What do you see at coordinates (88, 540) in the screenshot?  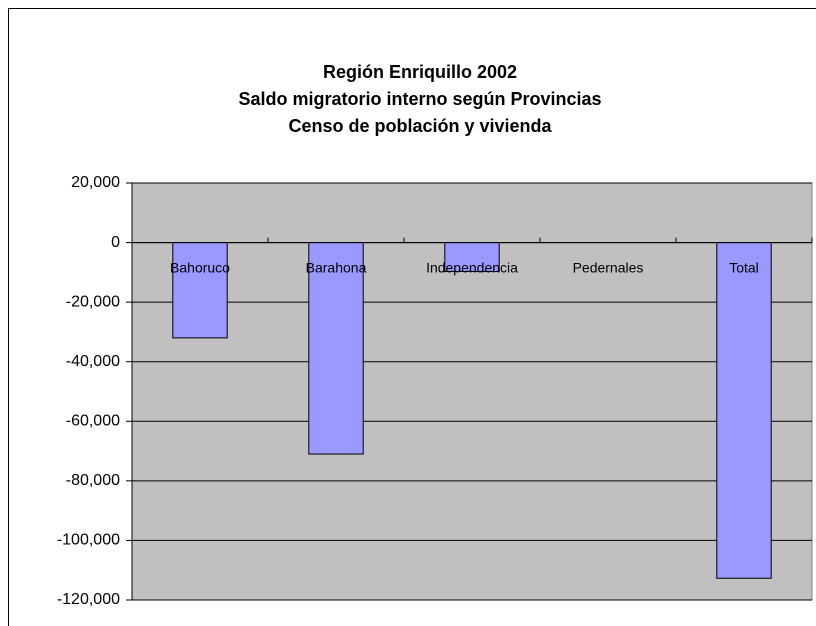 I see `y-tick-label: -100,000` at bounding box center [88, 540].